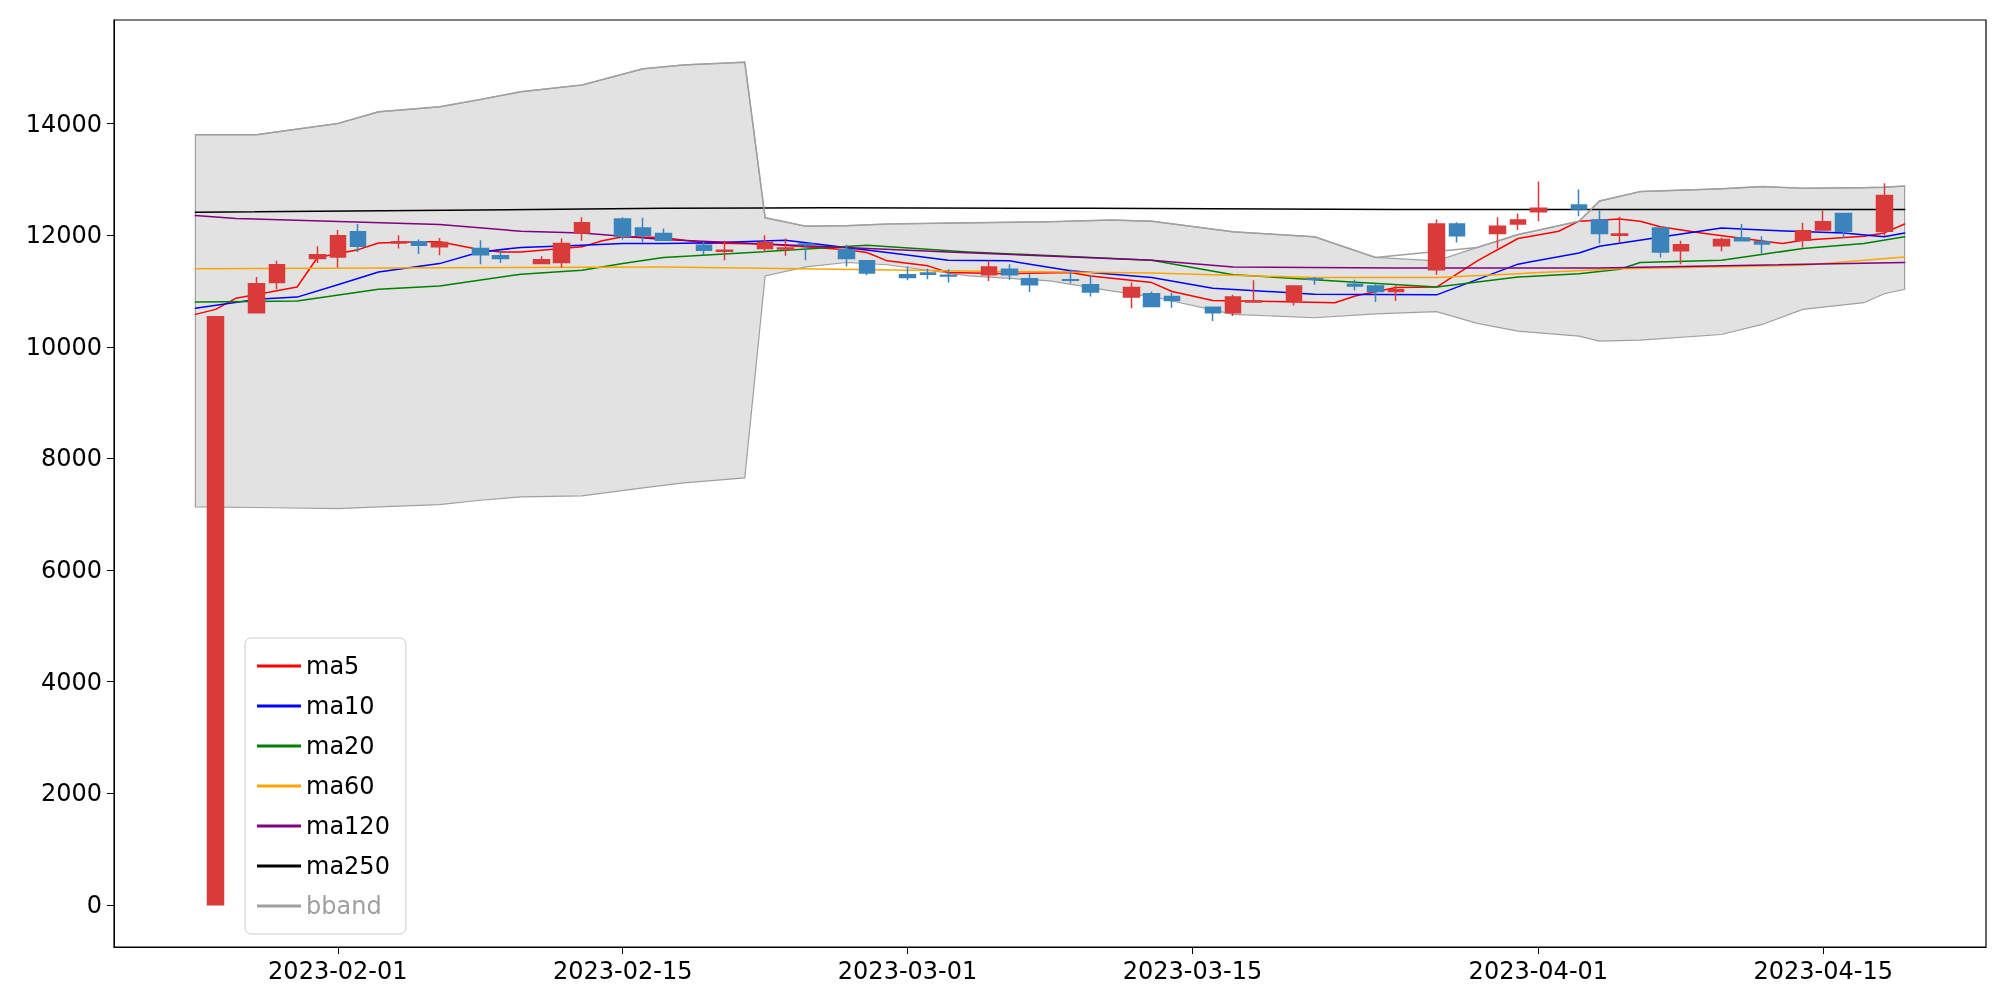 The width and height of the screenshot is (2000, 1000). I want to click on legend-label: ma250, so click(348, 866).